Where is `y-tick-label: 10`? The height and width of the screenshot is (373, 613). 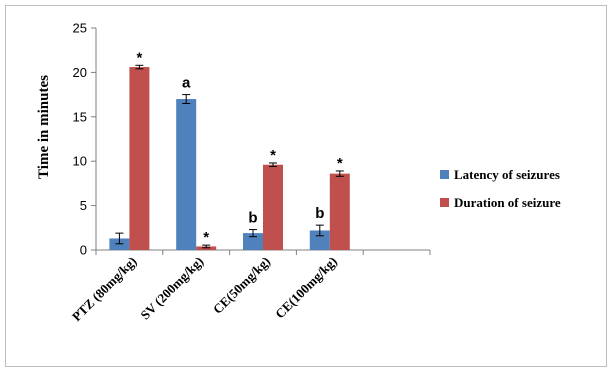
y-tick-label: 10 is located at coordinates (80, 161).